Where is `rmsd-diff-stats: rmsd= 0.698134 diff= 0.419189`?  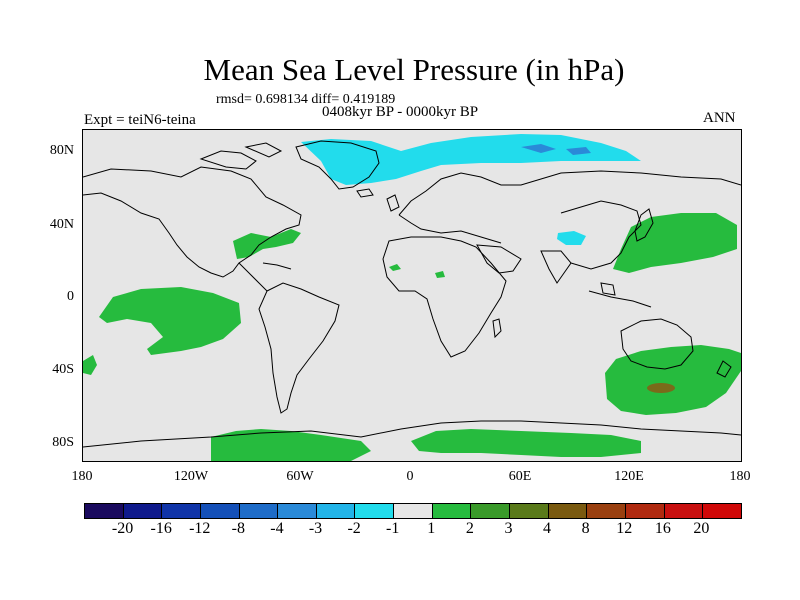
rmsd-diff-stats: rmsd= 0.698134 diff= 0.419189 is located at coordinates (306, 99).